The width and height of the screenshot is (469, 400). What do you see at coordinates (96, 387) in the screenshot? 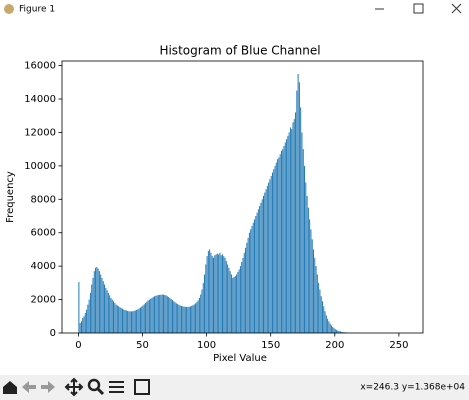
I see `zoom-button` at bounding box center [96, 387].